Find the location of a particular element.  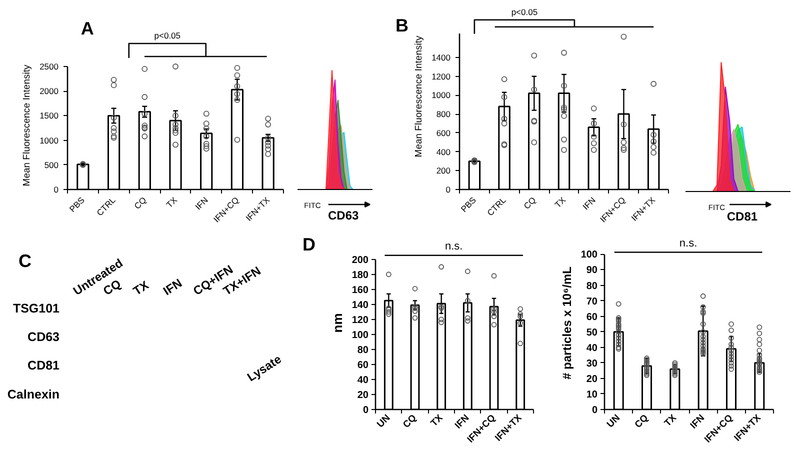

y-tick-label: 90 is located at coordinates (592, 270).